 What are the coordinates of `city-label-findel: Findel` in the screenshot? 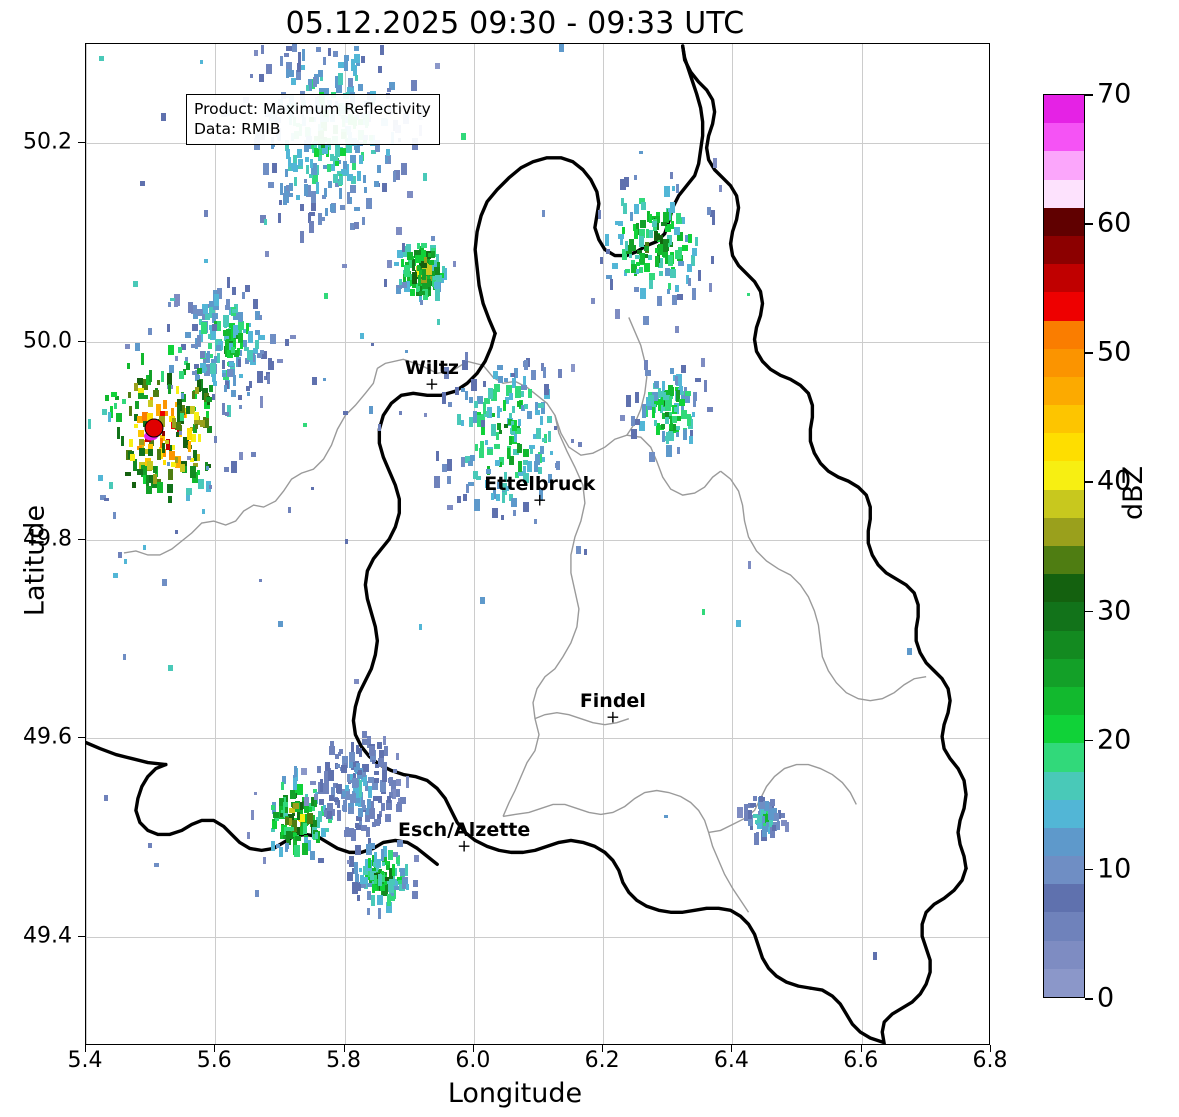 It's located at (612, 700).